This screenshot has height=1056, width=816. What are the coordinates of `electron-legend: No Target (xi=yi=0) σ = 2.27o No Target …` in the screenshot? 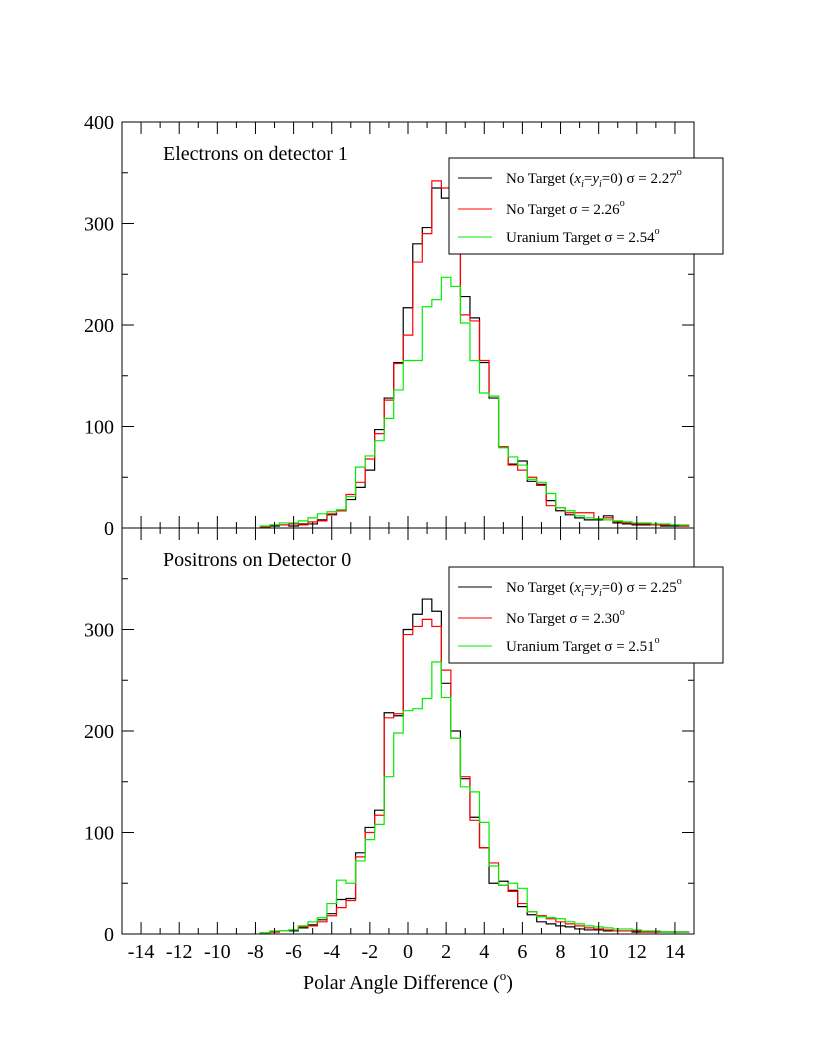 It's located at (586, 206).